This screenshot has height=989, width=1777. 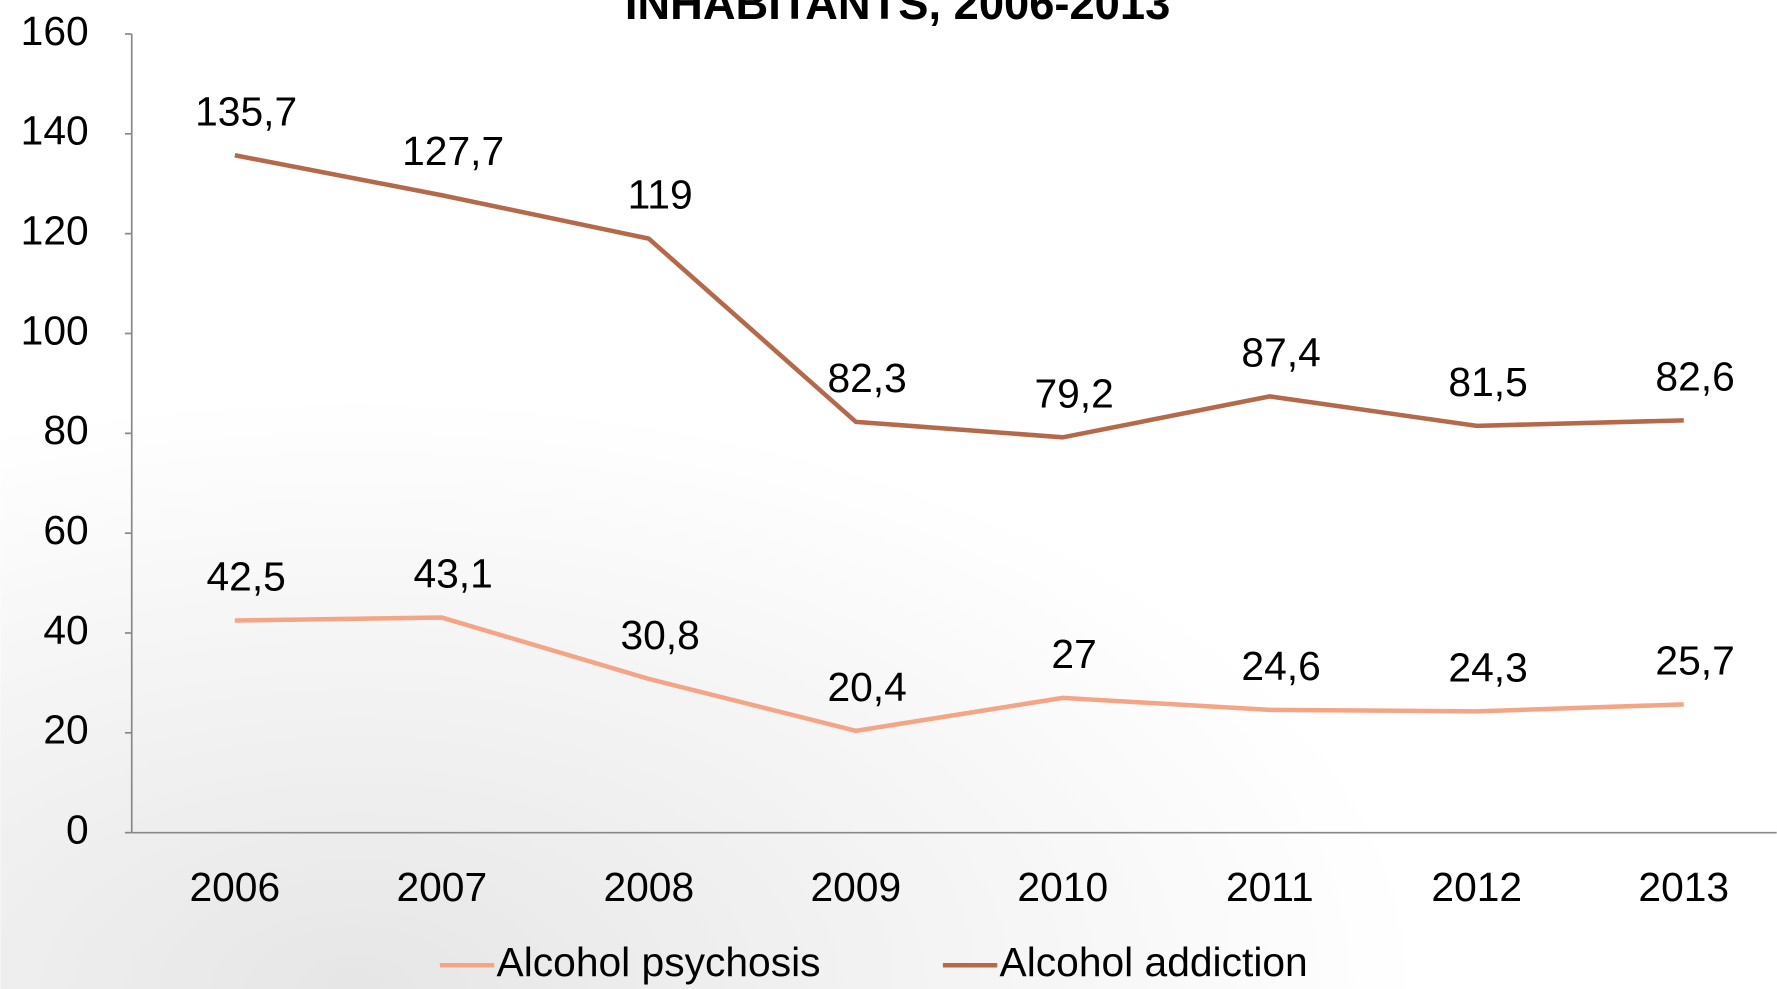 I want to click on y-tick-label: 40, so click(x=65, y=630).